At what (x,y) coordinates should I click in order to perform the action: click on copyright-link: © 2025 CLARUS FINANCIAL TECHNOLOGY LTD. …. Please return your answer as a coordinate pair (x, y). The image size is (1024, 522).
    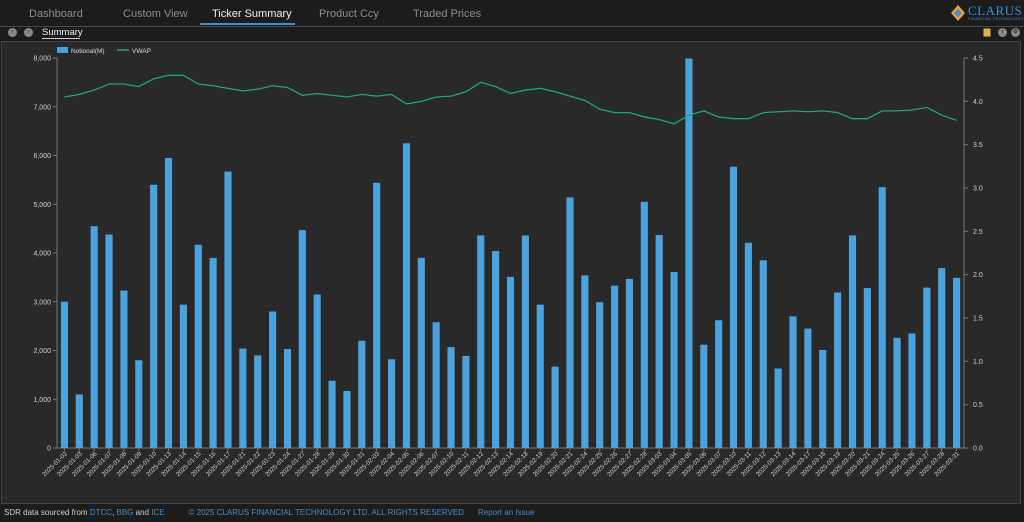
    Looking at the image, I should click on (326, 512).